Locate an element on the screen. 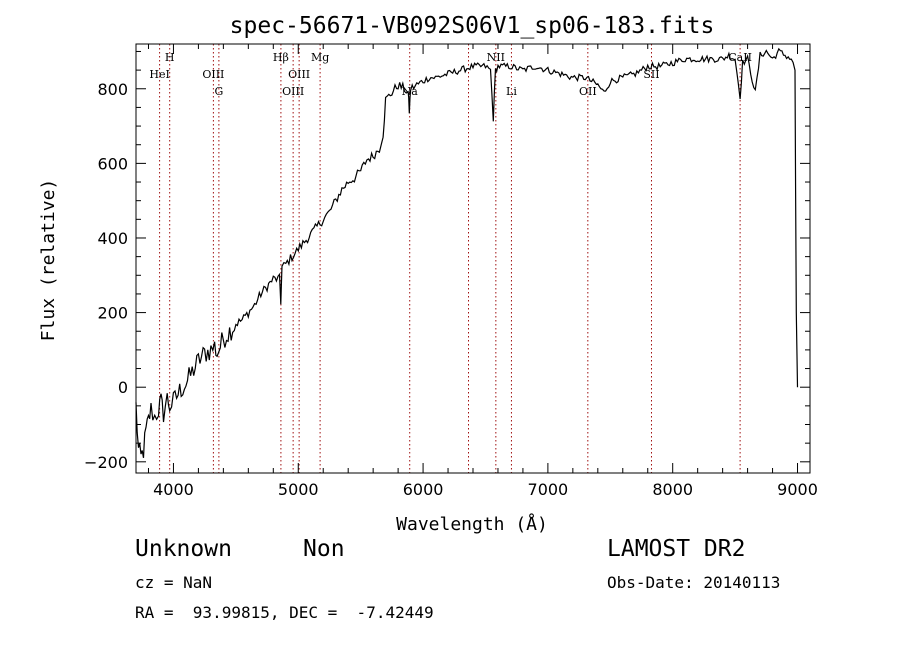 Image resolution: width=900 pixels, height=649 pixels. object-subclass: Non is located at coordinates (324, 549).